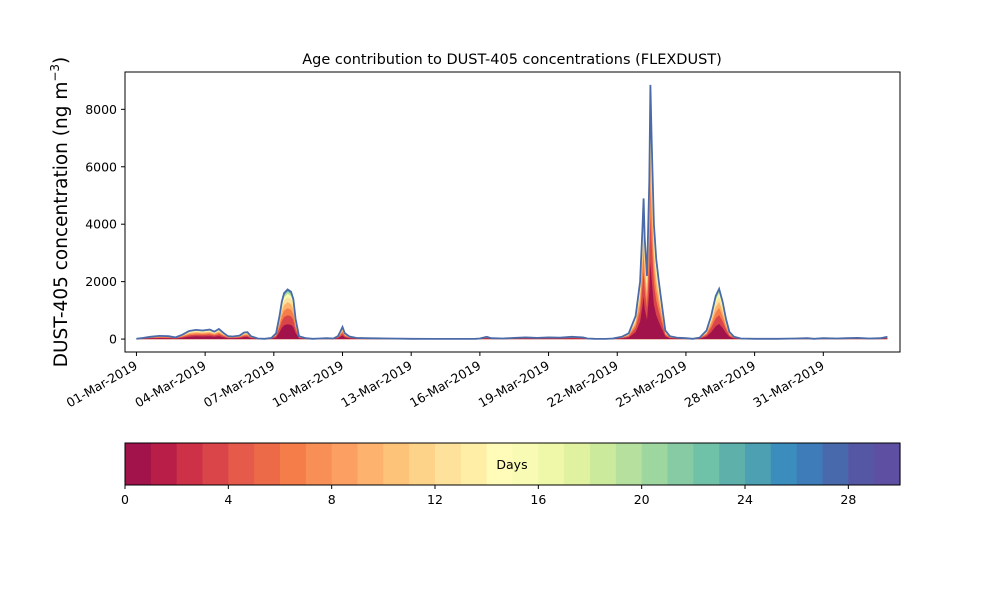 The image size is (1000, 600). Describe the element at coordinates (101, 109) in the screenshot. I see `y-tick-label: 8000` at that location.